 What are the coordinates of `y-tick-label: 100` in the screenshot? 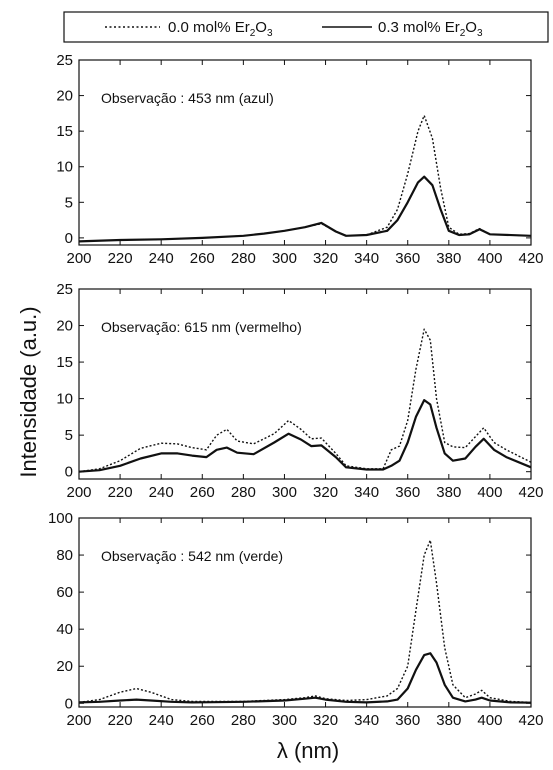 It's located at (60, 518).